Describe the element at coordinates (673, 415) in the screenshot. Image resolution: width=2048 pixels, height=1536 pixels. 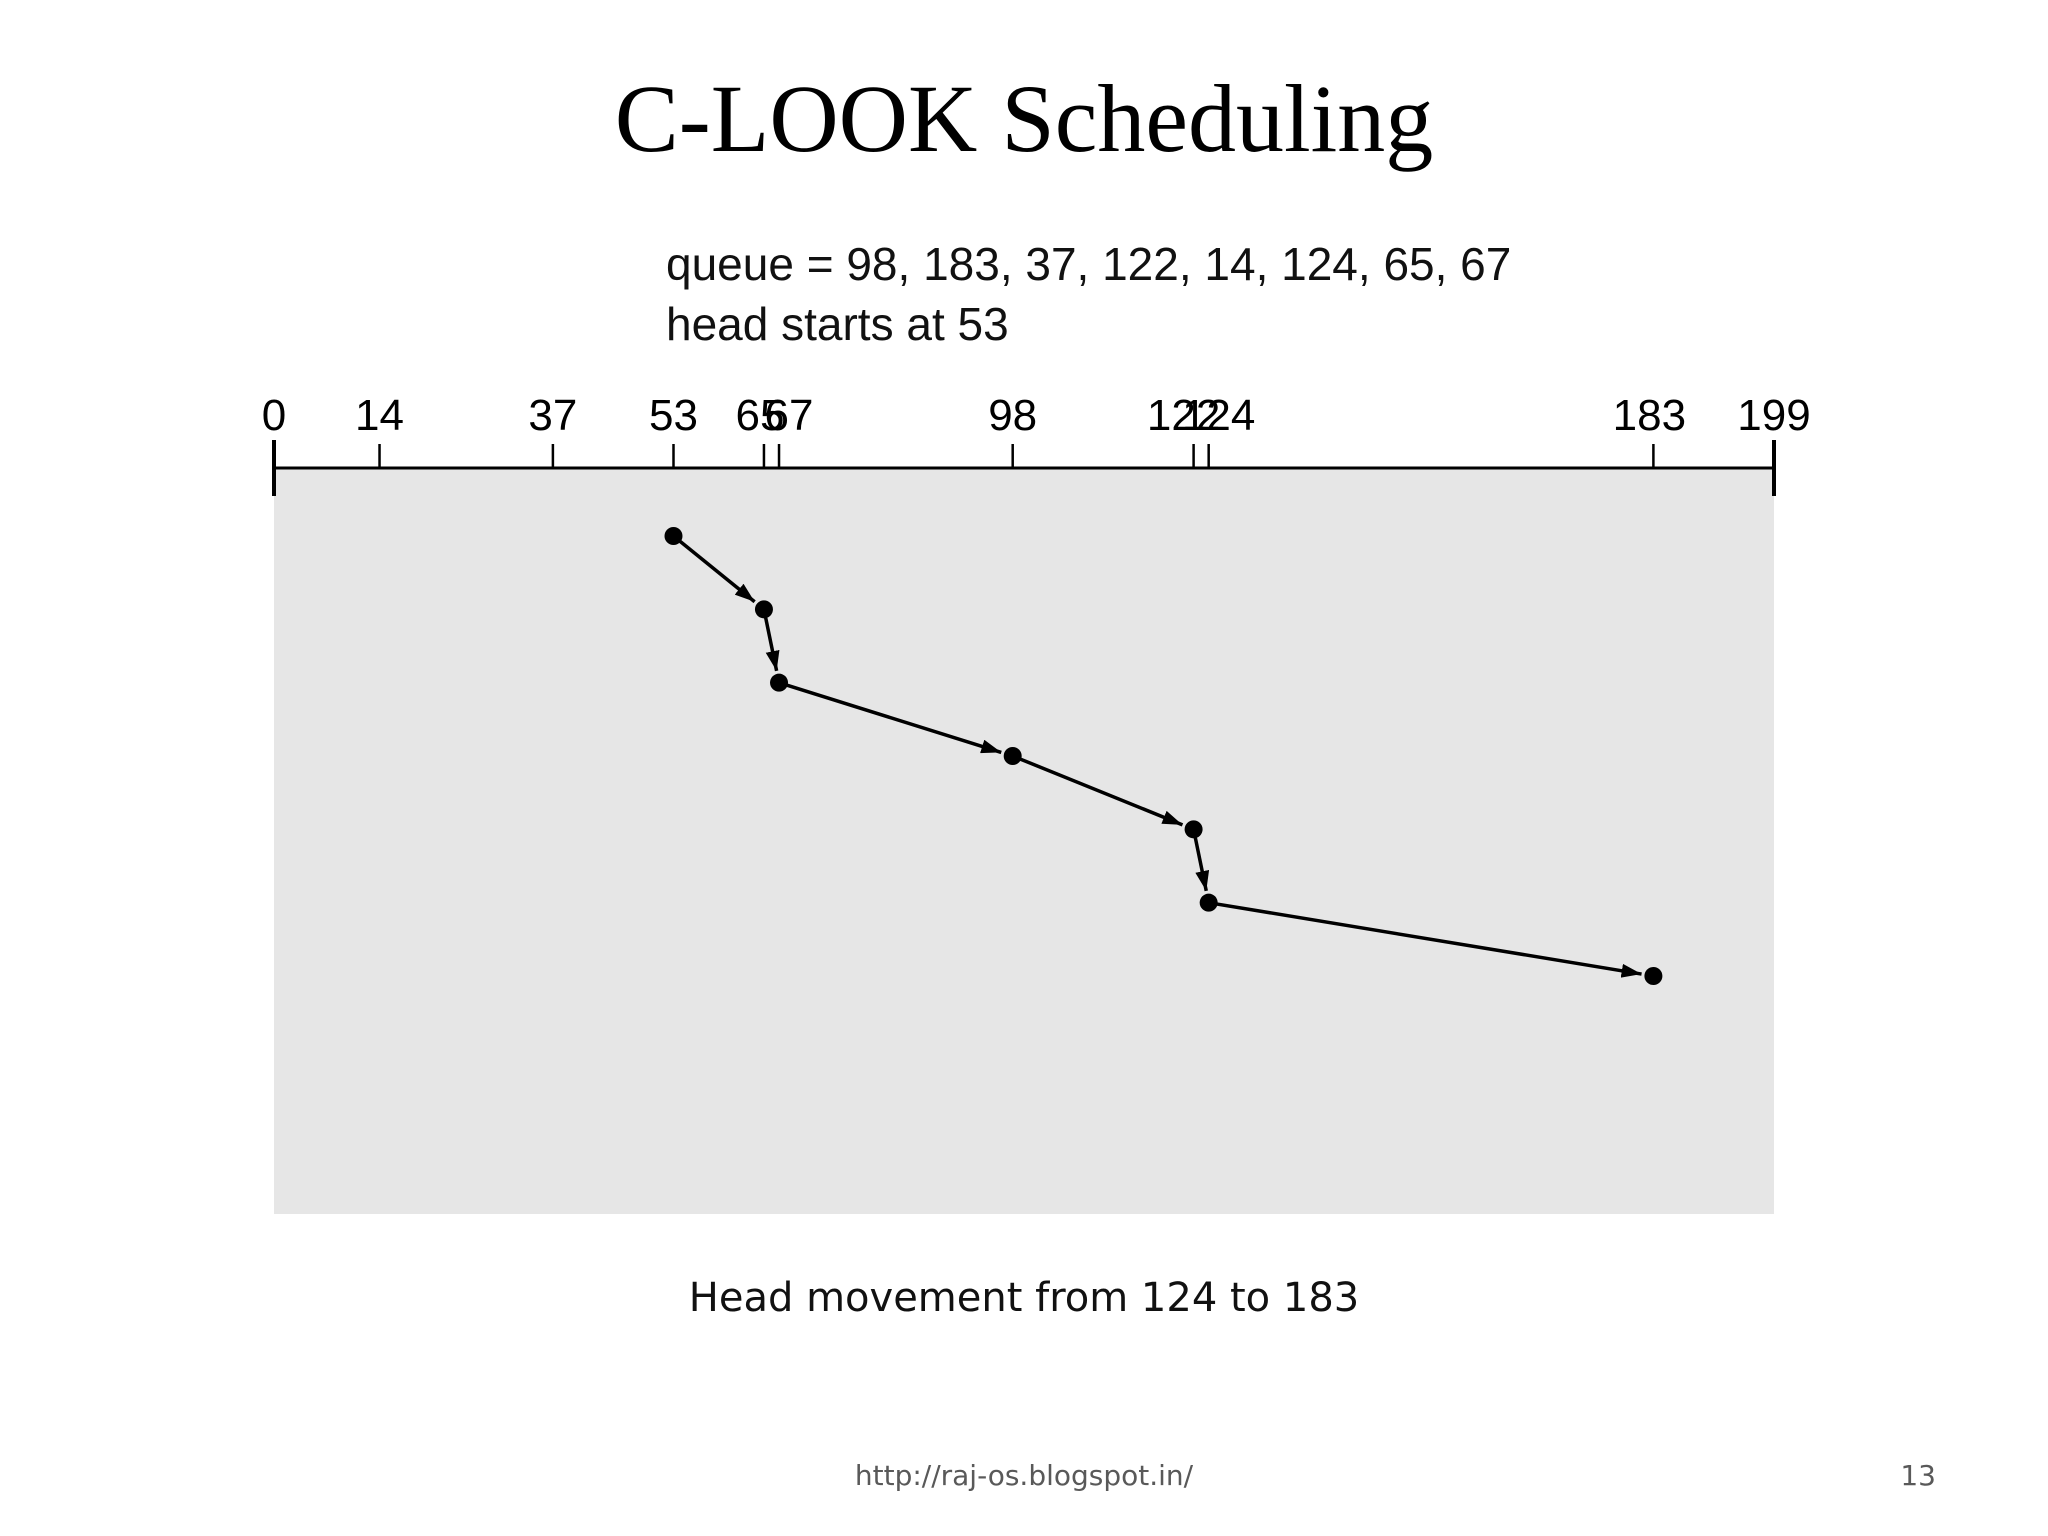
I see `axis-tick-label-53: 53` at that location.